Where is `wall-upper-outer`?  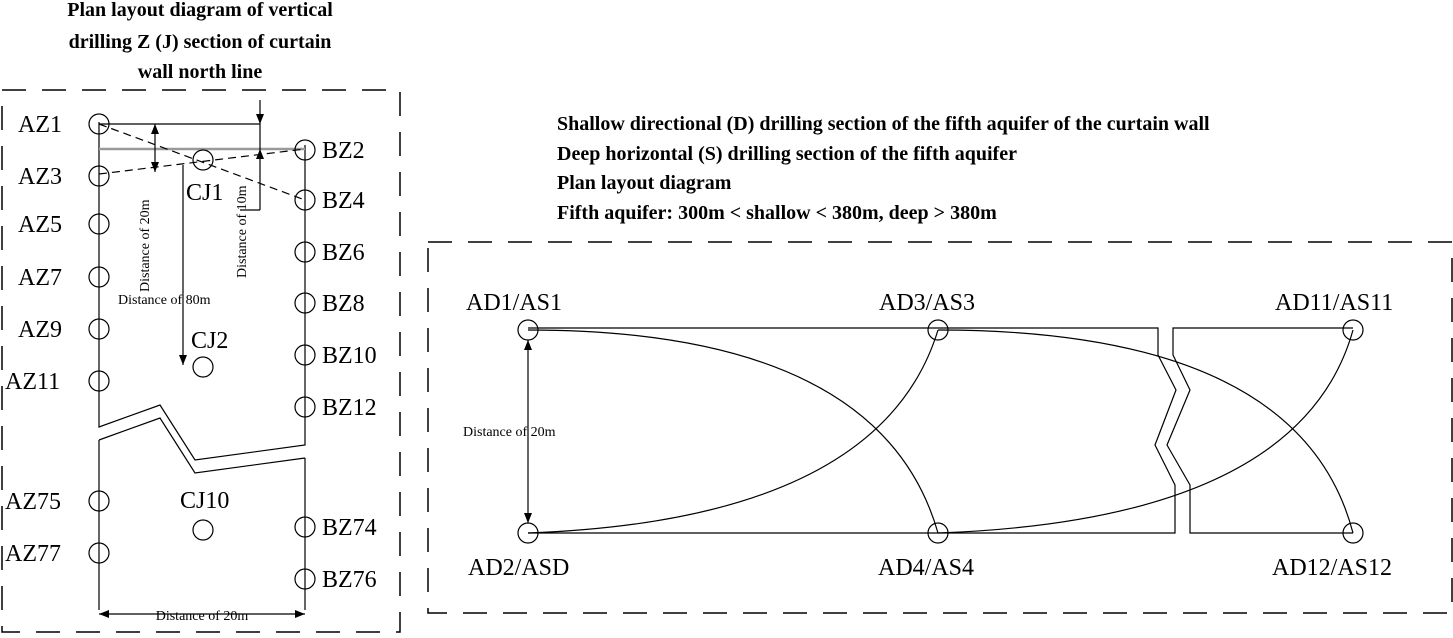
wall-upper-outer is located at coordinates (202, 291).